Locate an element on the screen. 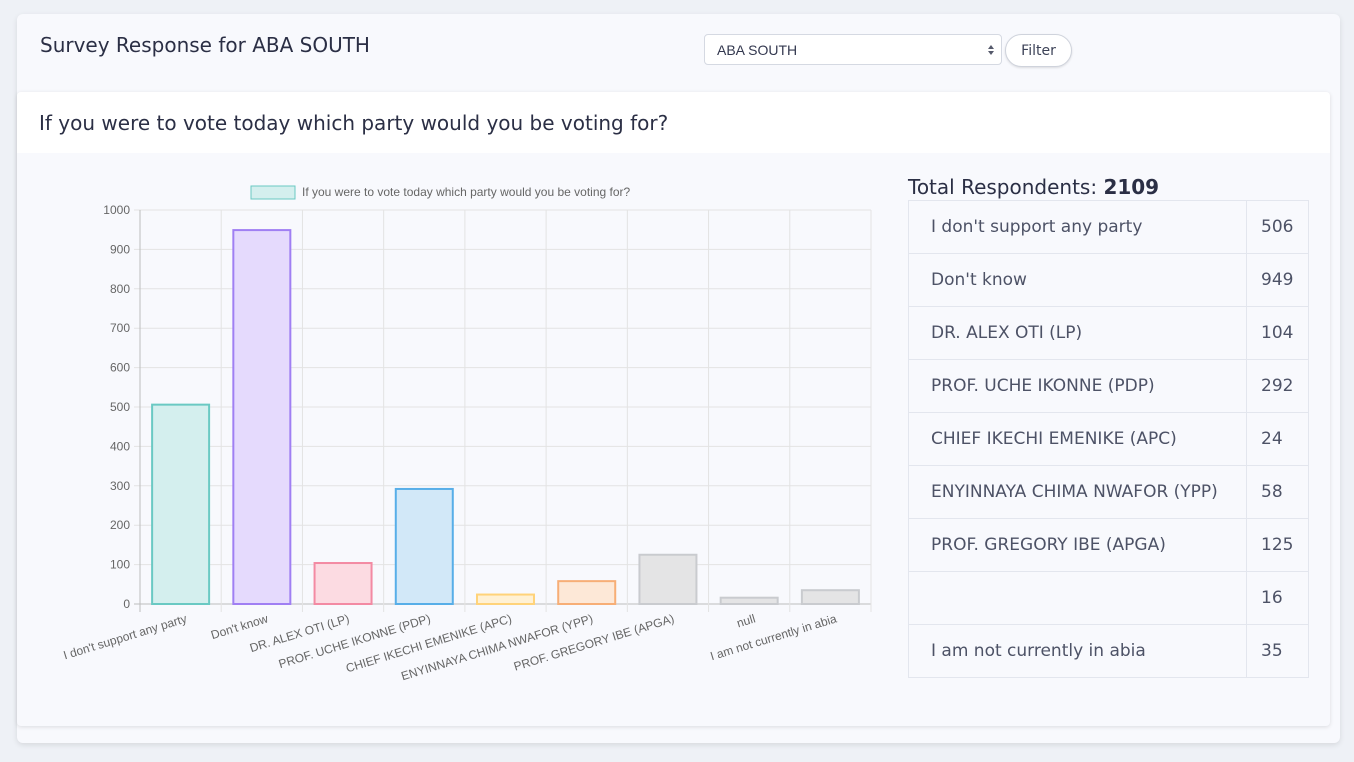  lga-select-value: ABA SOUTH is located at coordinates (757, 49).